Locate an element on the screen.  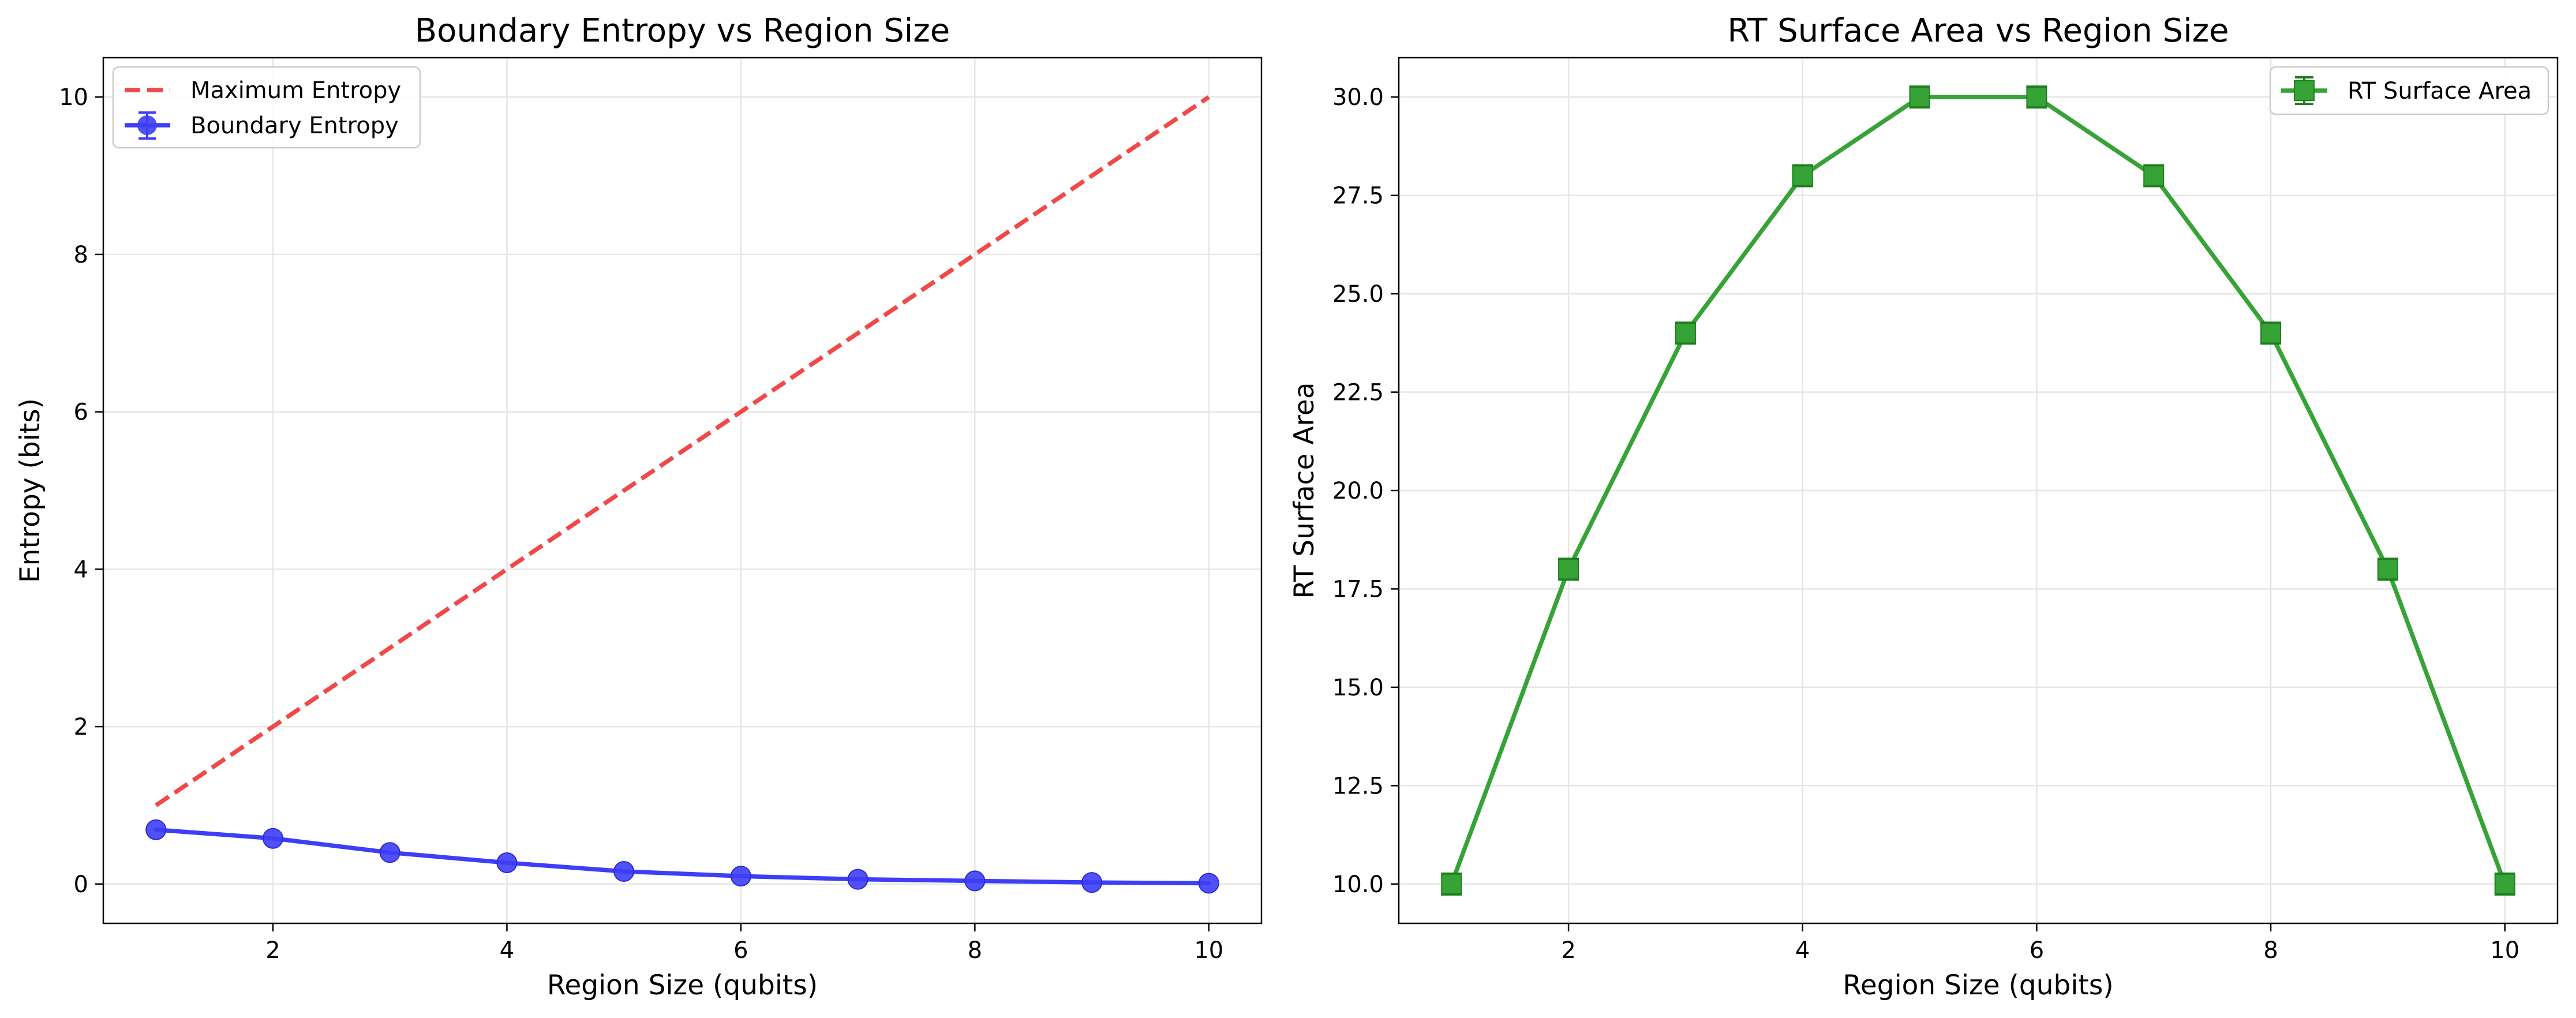
y-tick-label: 12.5 is located at coordinates (1358, 786).